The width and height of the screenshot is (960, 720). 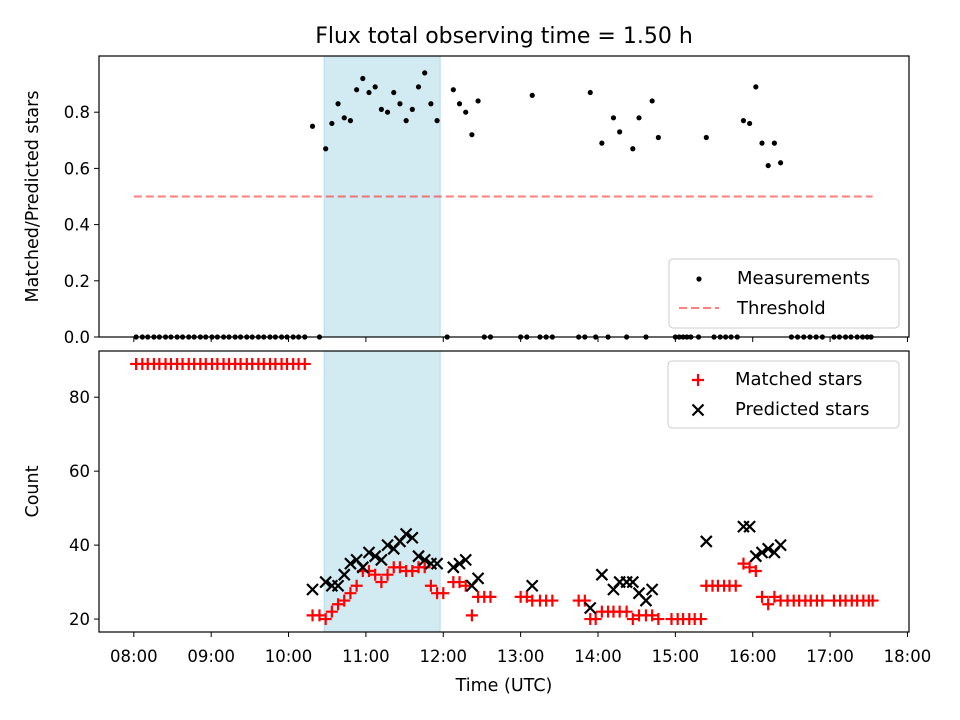 I want to click on predicted-stars-series, so click(x=546, y=567).